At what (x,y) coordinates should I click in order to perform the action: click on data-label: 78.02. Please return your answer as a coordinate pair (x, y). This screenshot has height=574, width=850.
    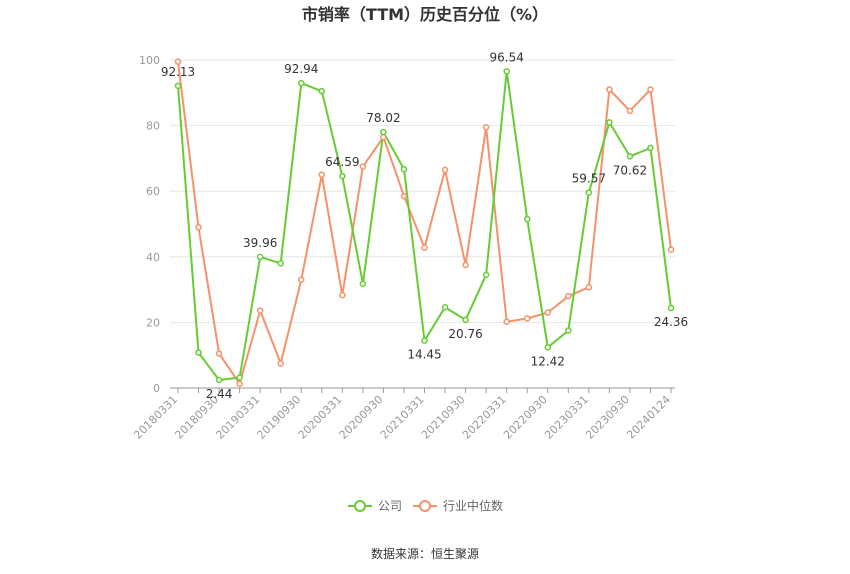
    Looking at the image, I should click on (383, 118).